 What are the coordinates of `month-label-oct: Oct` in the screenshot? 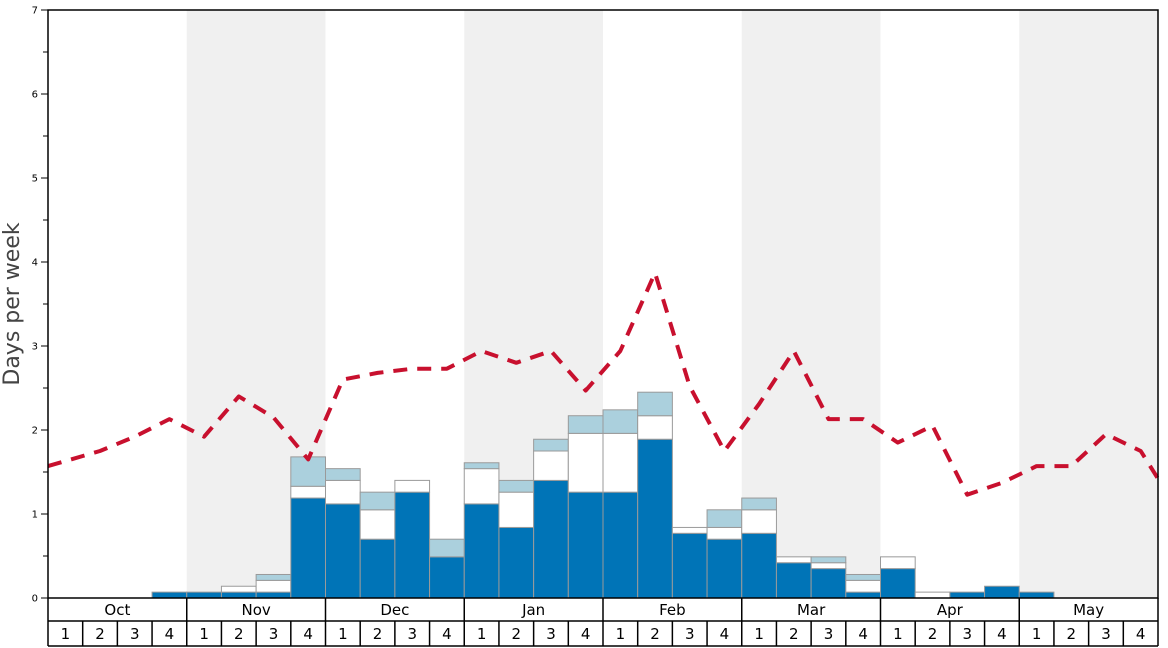 It's located at (117, 610).